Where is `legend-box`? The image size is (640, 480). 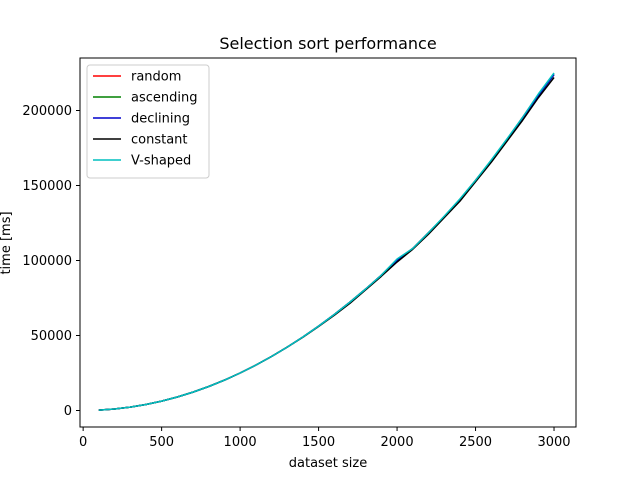
legend-box is located at coordinates (148, 121).